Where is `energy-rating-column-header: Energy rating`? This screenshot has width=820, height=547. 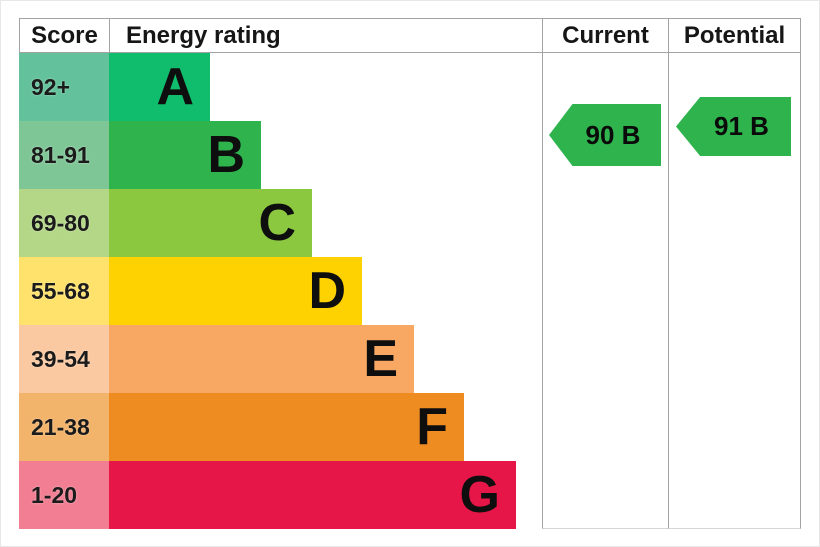 energy-rating-column-header: Energy rating is located at coordinates (325, 35).